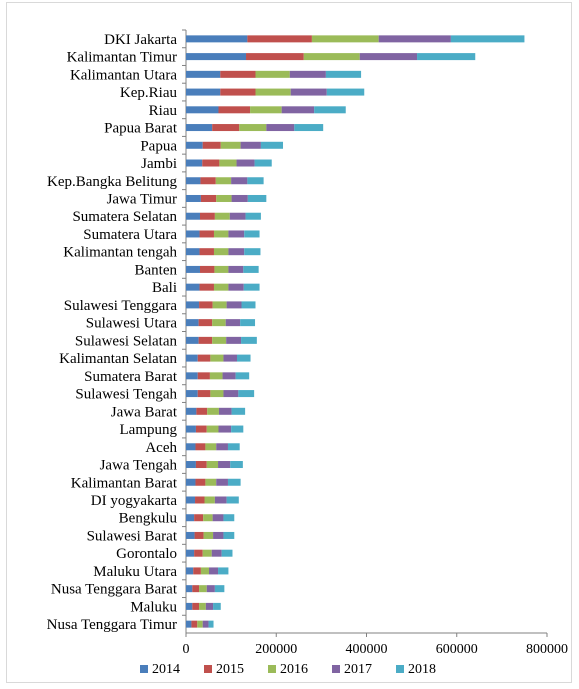 Image resolution: width=579 pixels, height=689 pixels. What do you see at coordinates (126, 341) in the screenshot?
I see `category-label: Sulawesi Selatan` at bounding box center [126, 341].